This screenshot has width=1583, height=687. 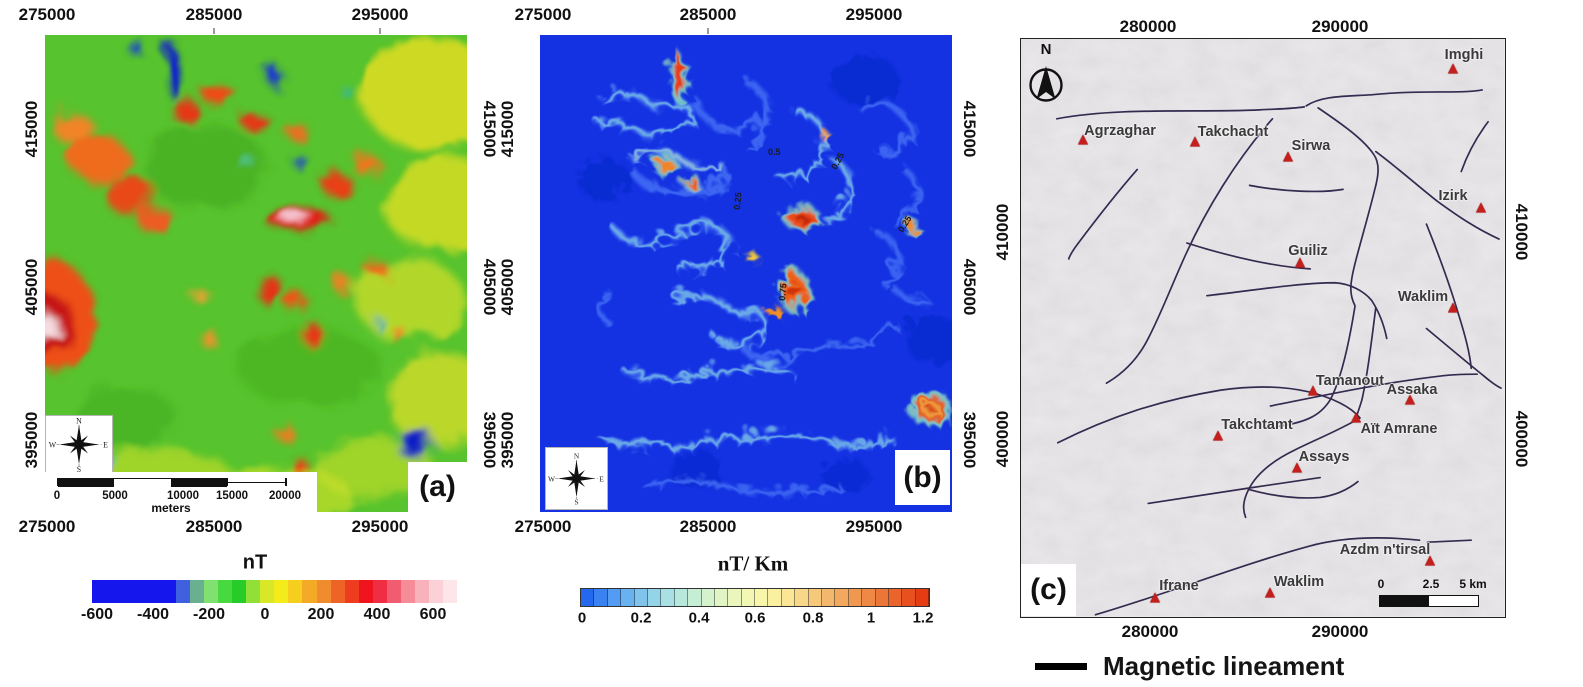 What do you see at coordinates (1473, 584) in the screenshot?
I see `scale-label: 5 km` at bounding box center [1473, 584].